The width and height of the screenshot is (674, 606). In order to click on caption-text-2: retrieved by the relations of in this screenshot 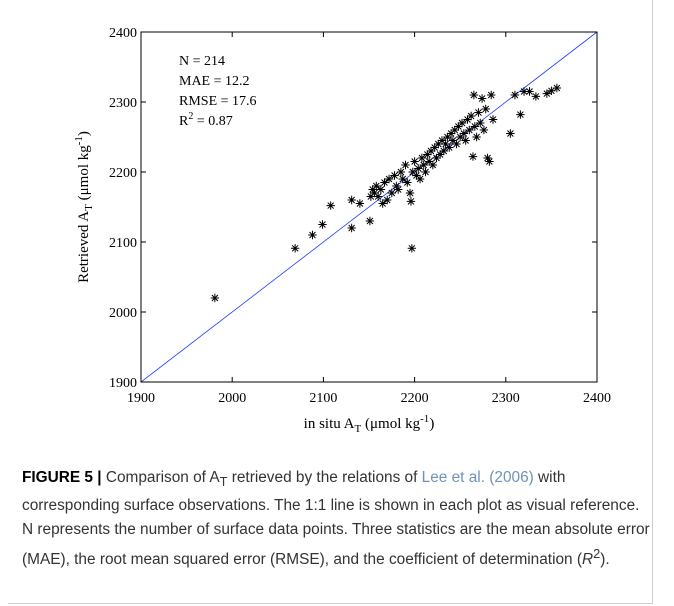, I will do `click(324, 477)`.